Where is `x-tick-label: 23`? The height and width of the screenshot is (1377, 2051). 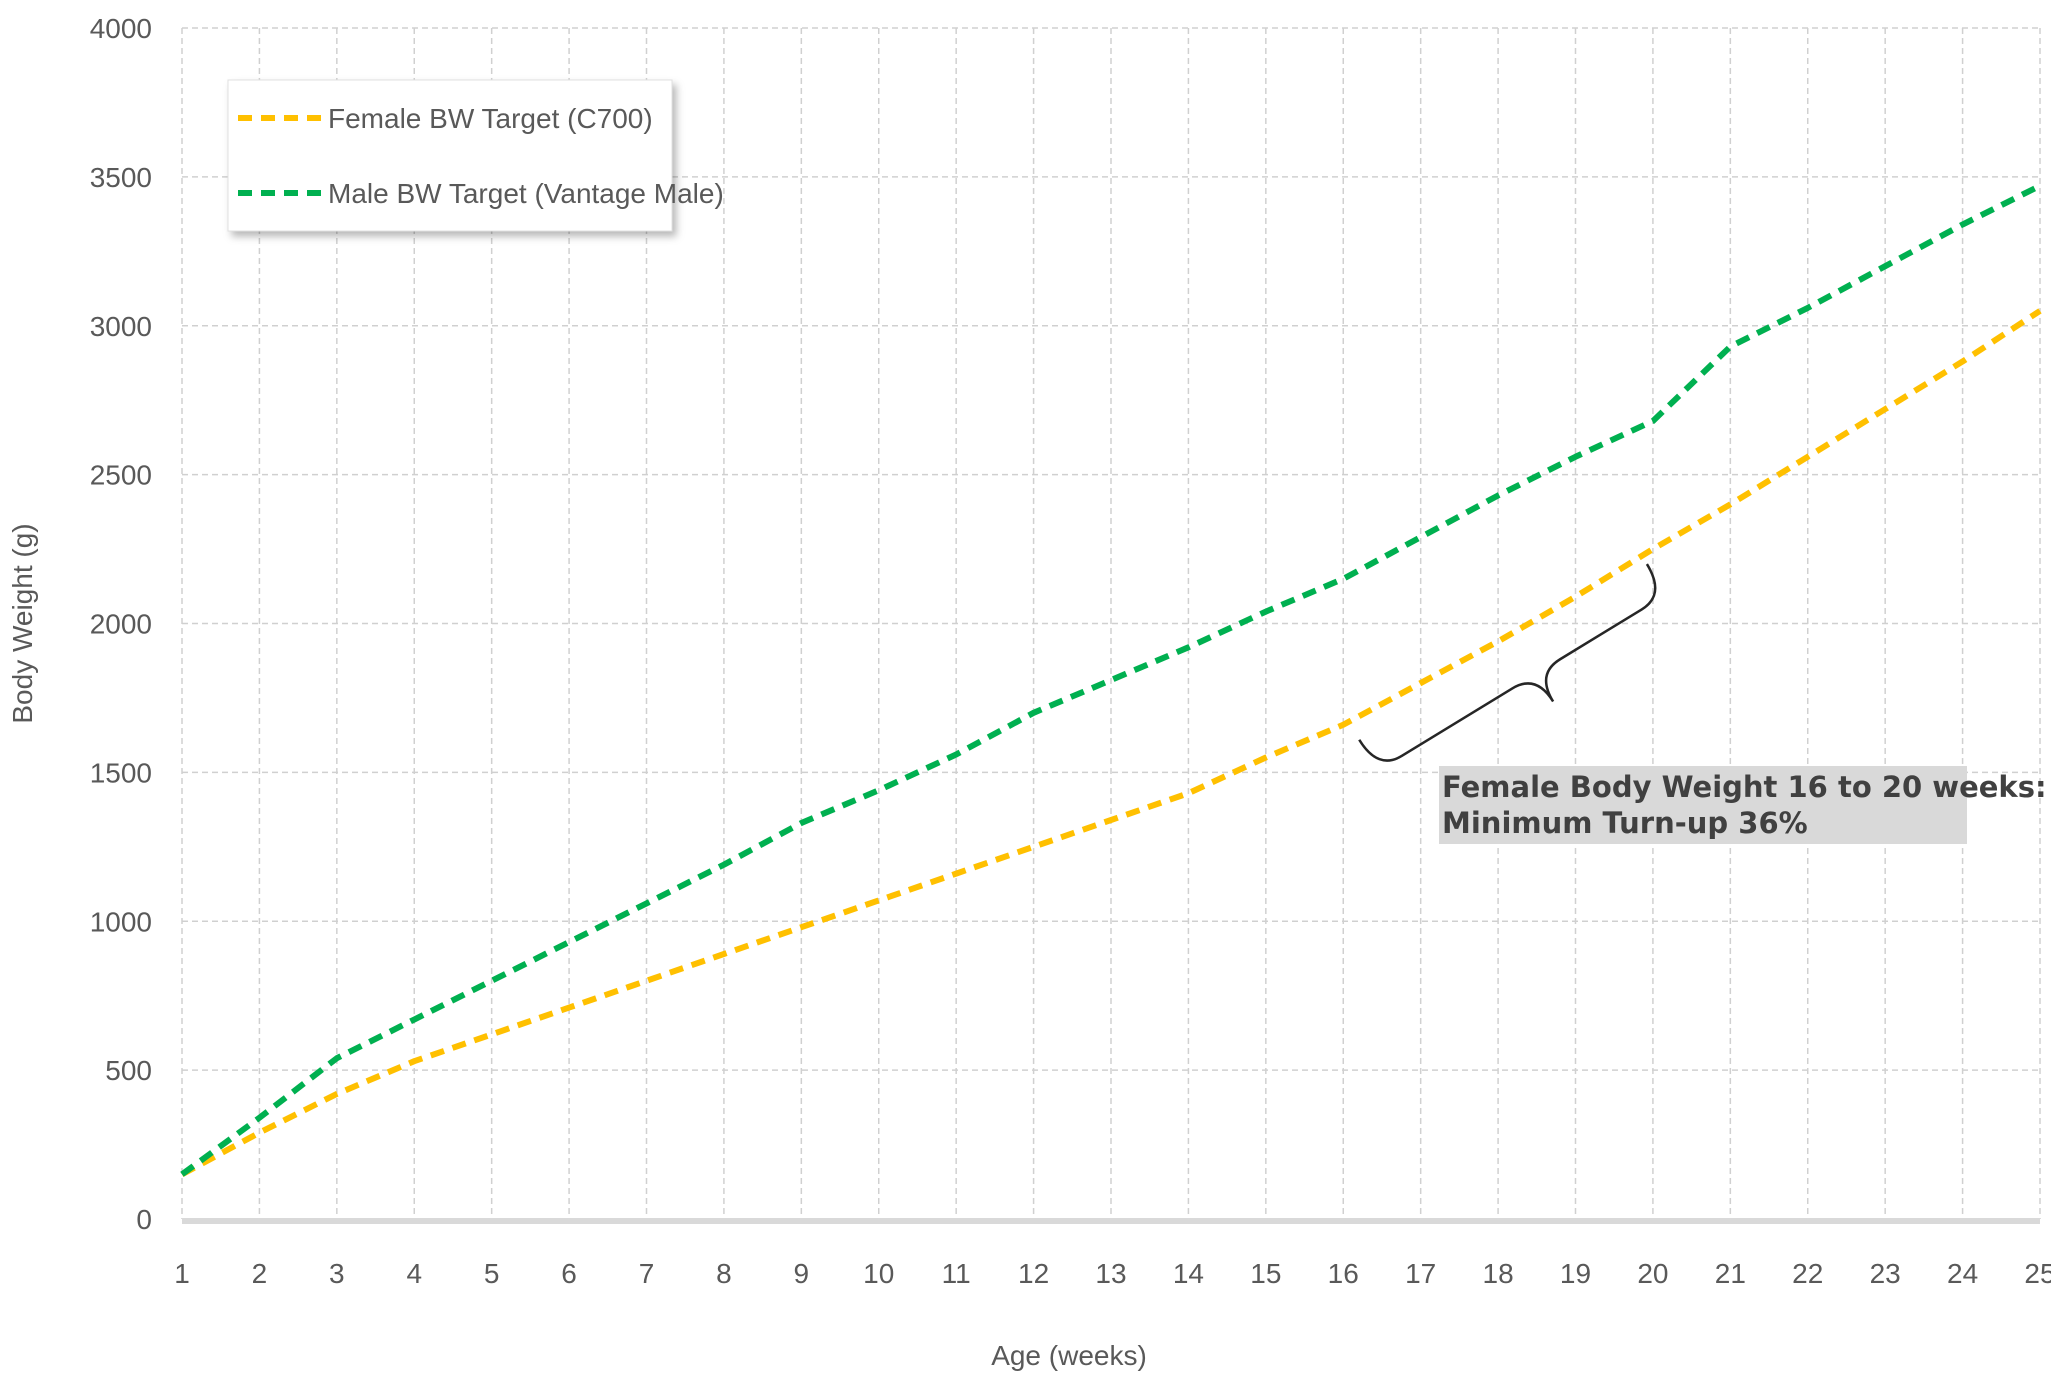 x-tick-label: 23 is located at coordinates (1885, 1273).